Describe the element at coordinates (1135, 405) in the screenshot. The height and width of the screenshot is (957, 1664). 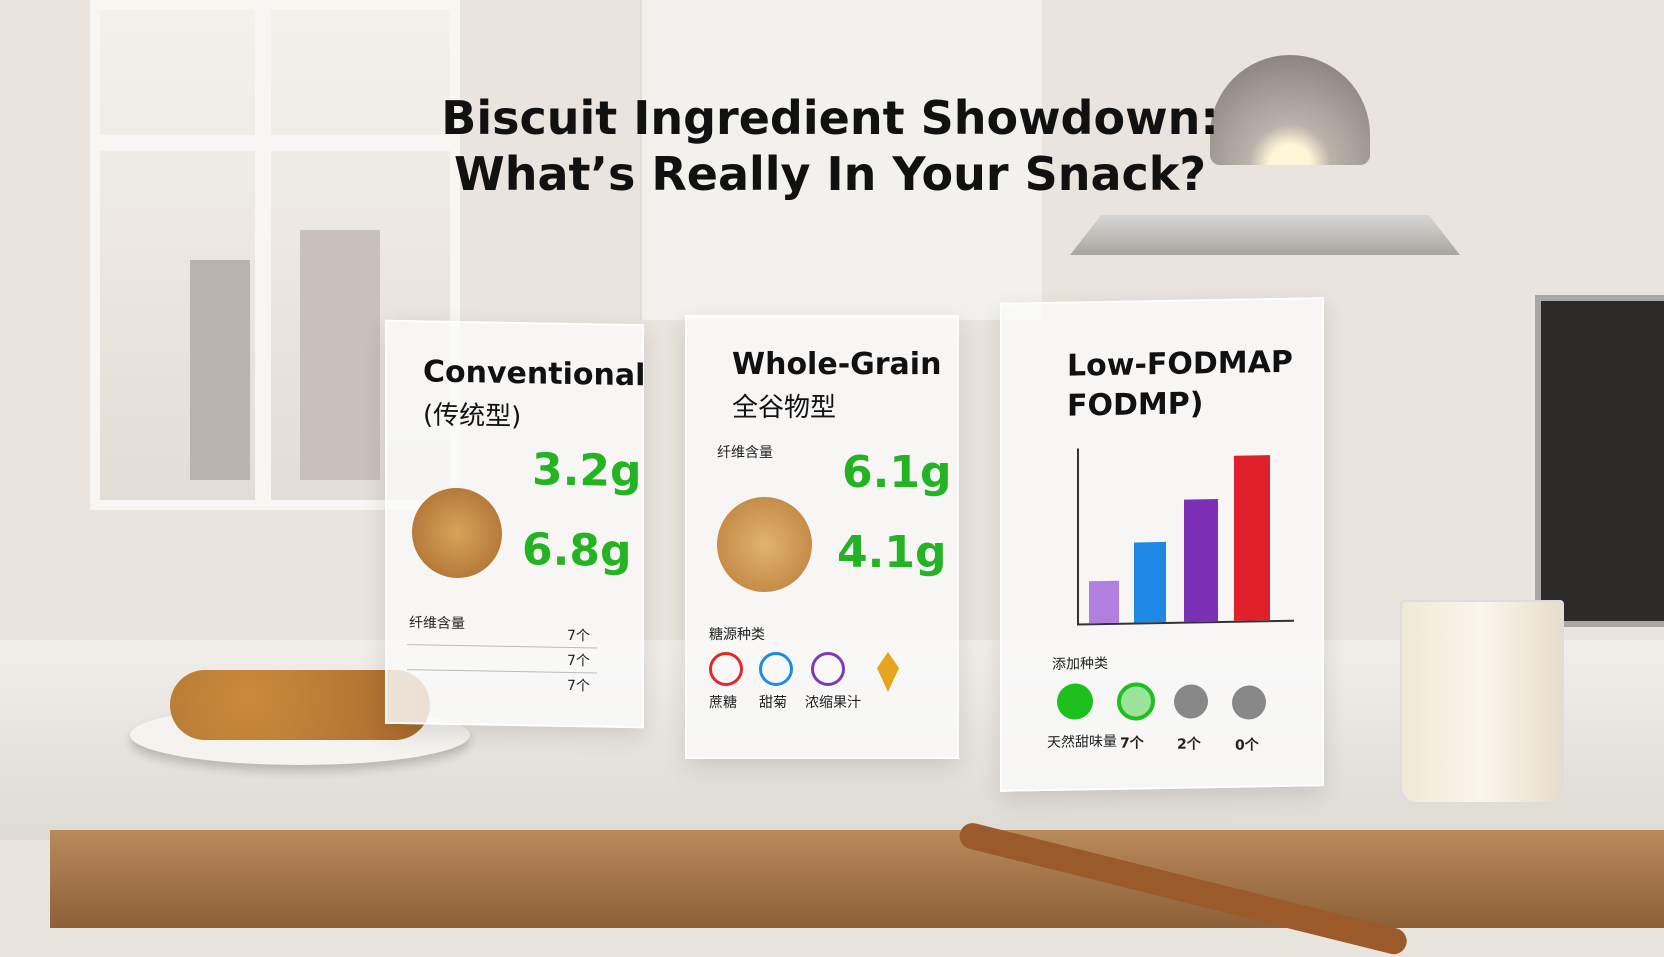
I see `card-subtitle: FODMP)` at that location.